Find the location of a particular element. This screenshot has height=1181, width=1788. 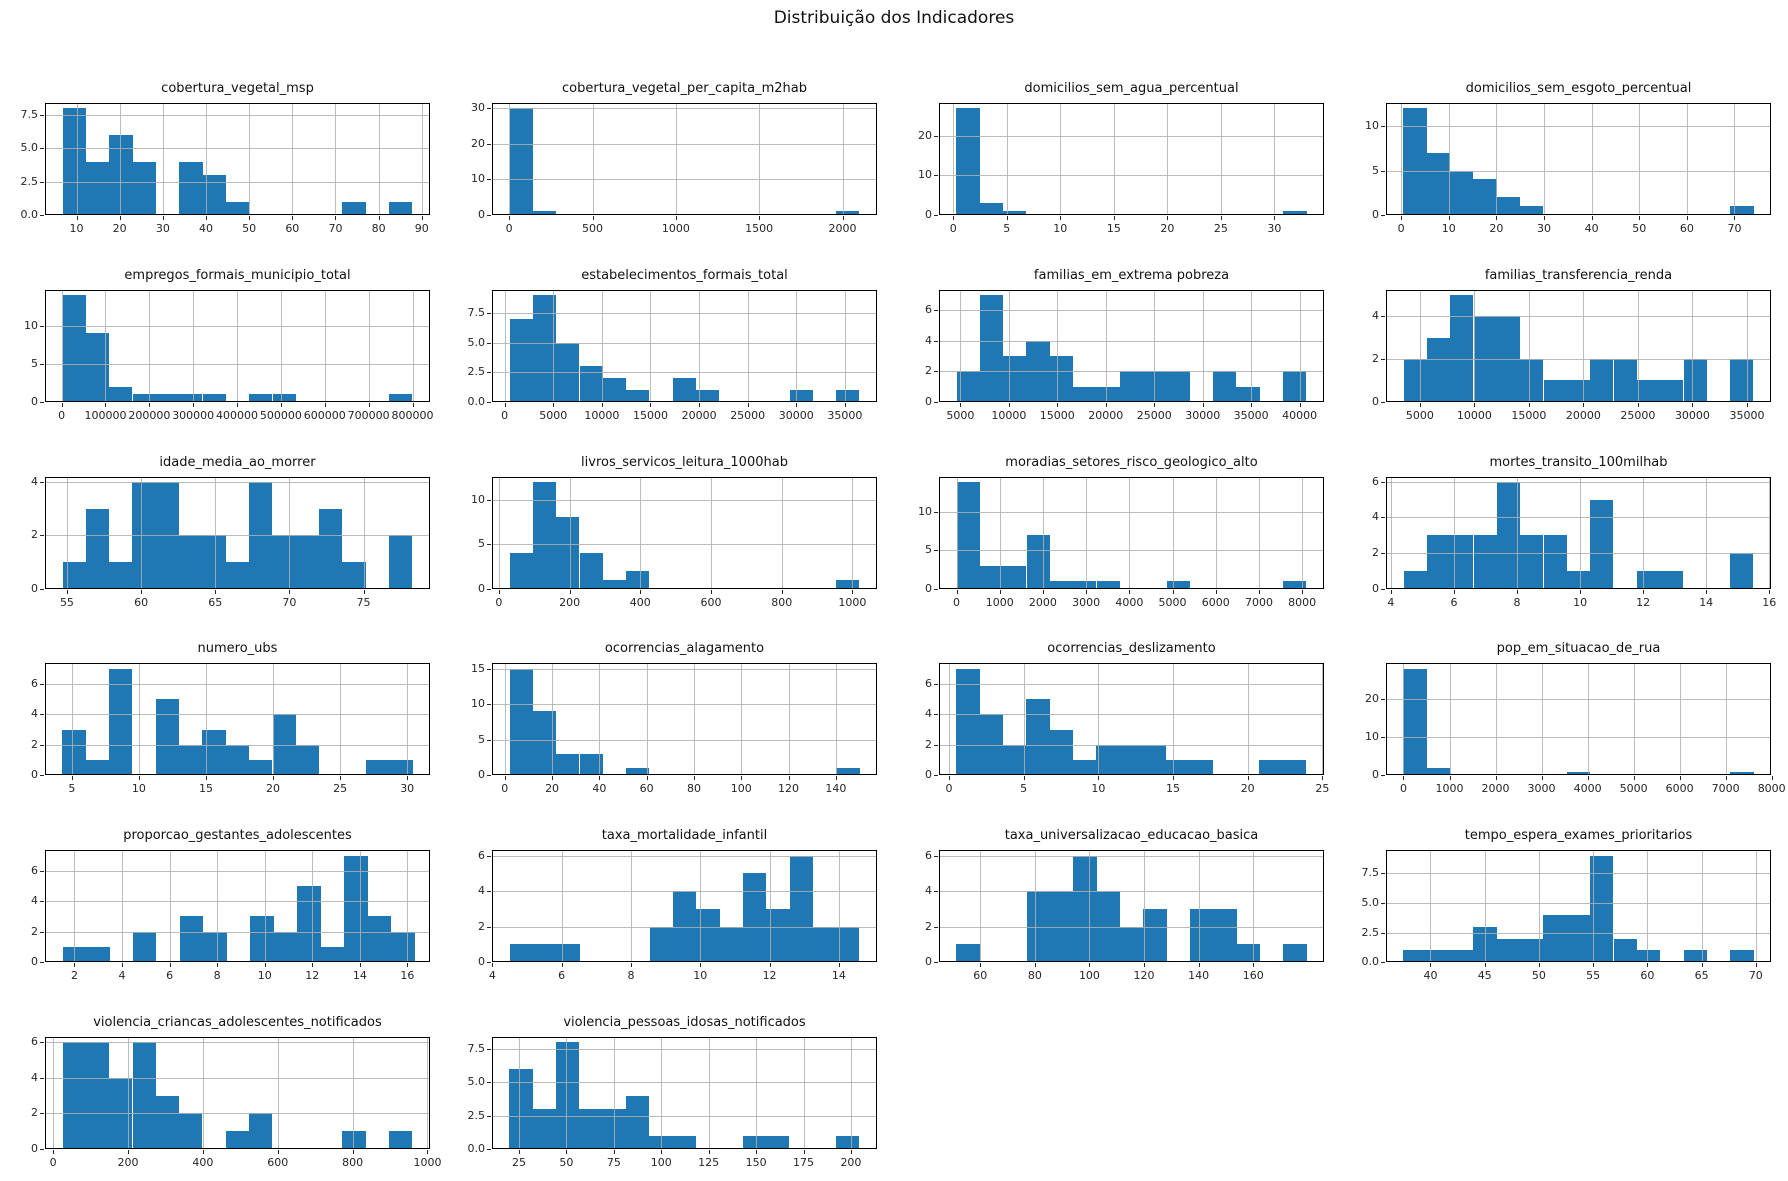

x-tick-label: 60 is located at coordinates (980, 976).